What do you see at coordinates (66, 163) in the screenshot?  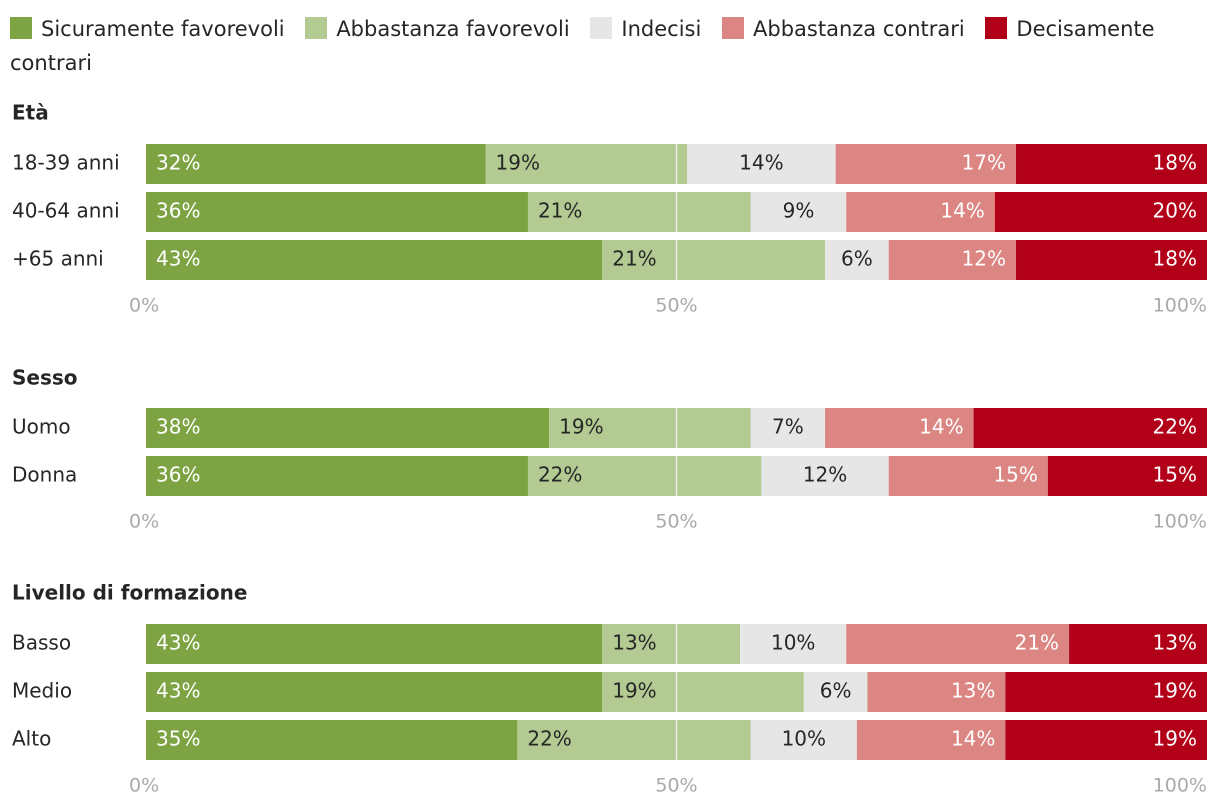 I see `row-label: 18-39 anni` at bounding box center [66, 163].